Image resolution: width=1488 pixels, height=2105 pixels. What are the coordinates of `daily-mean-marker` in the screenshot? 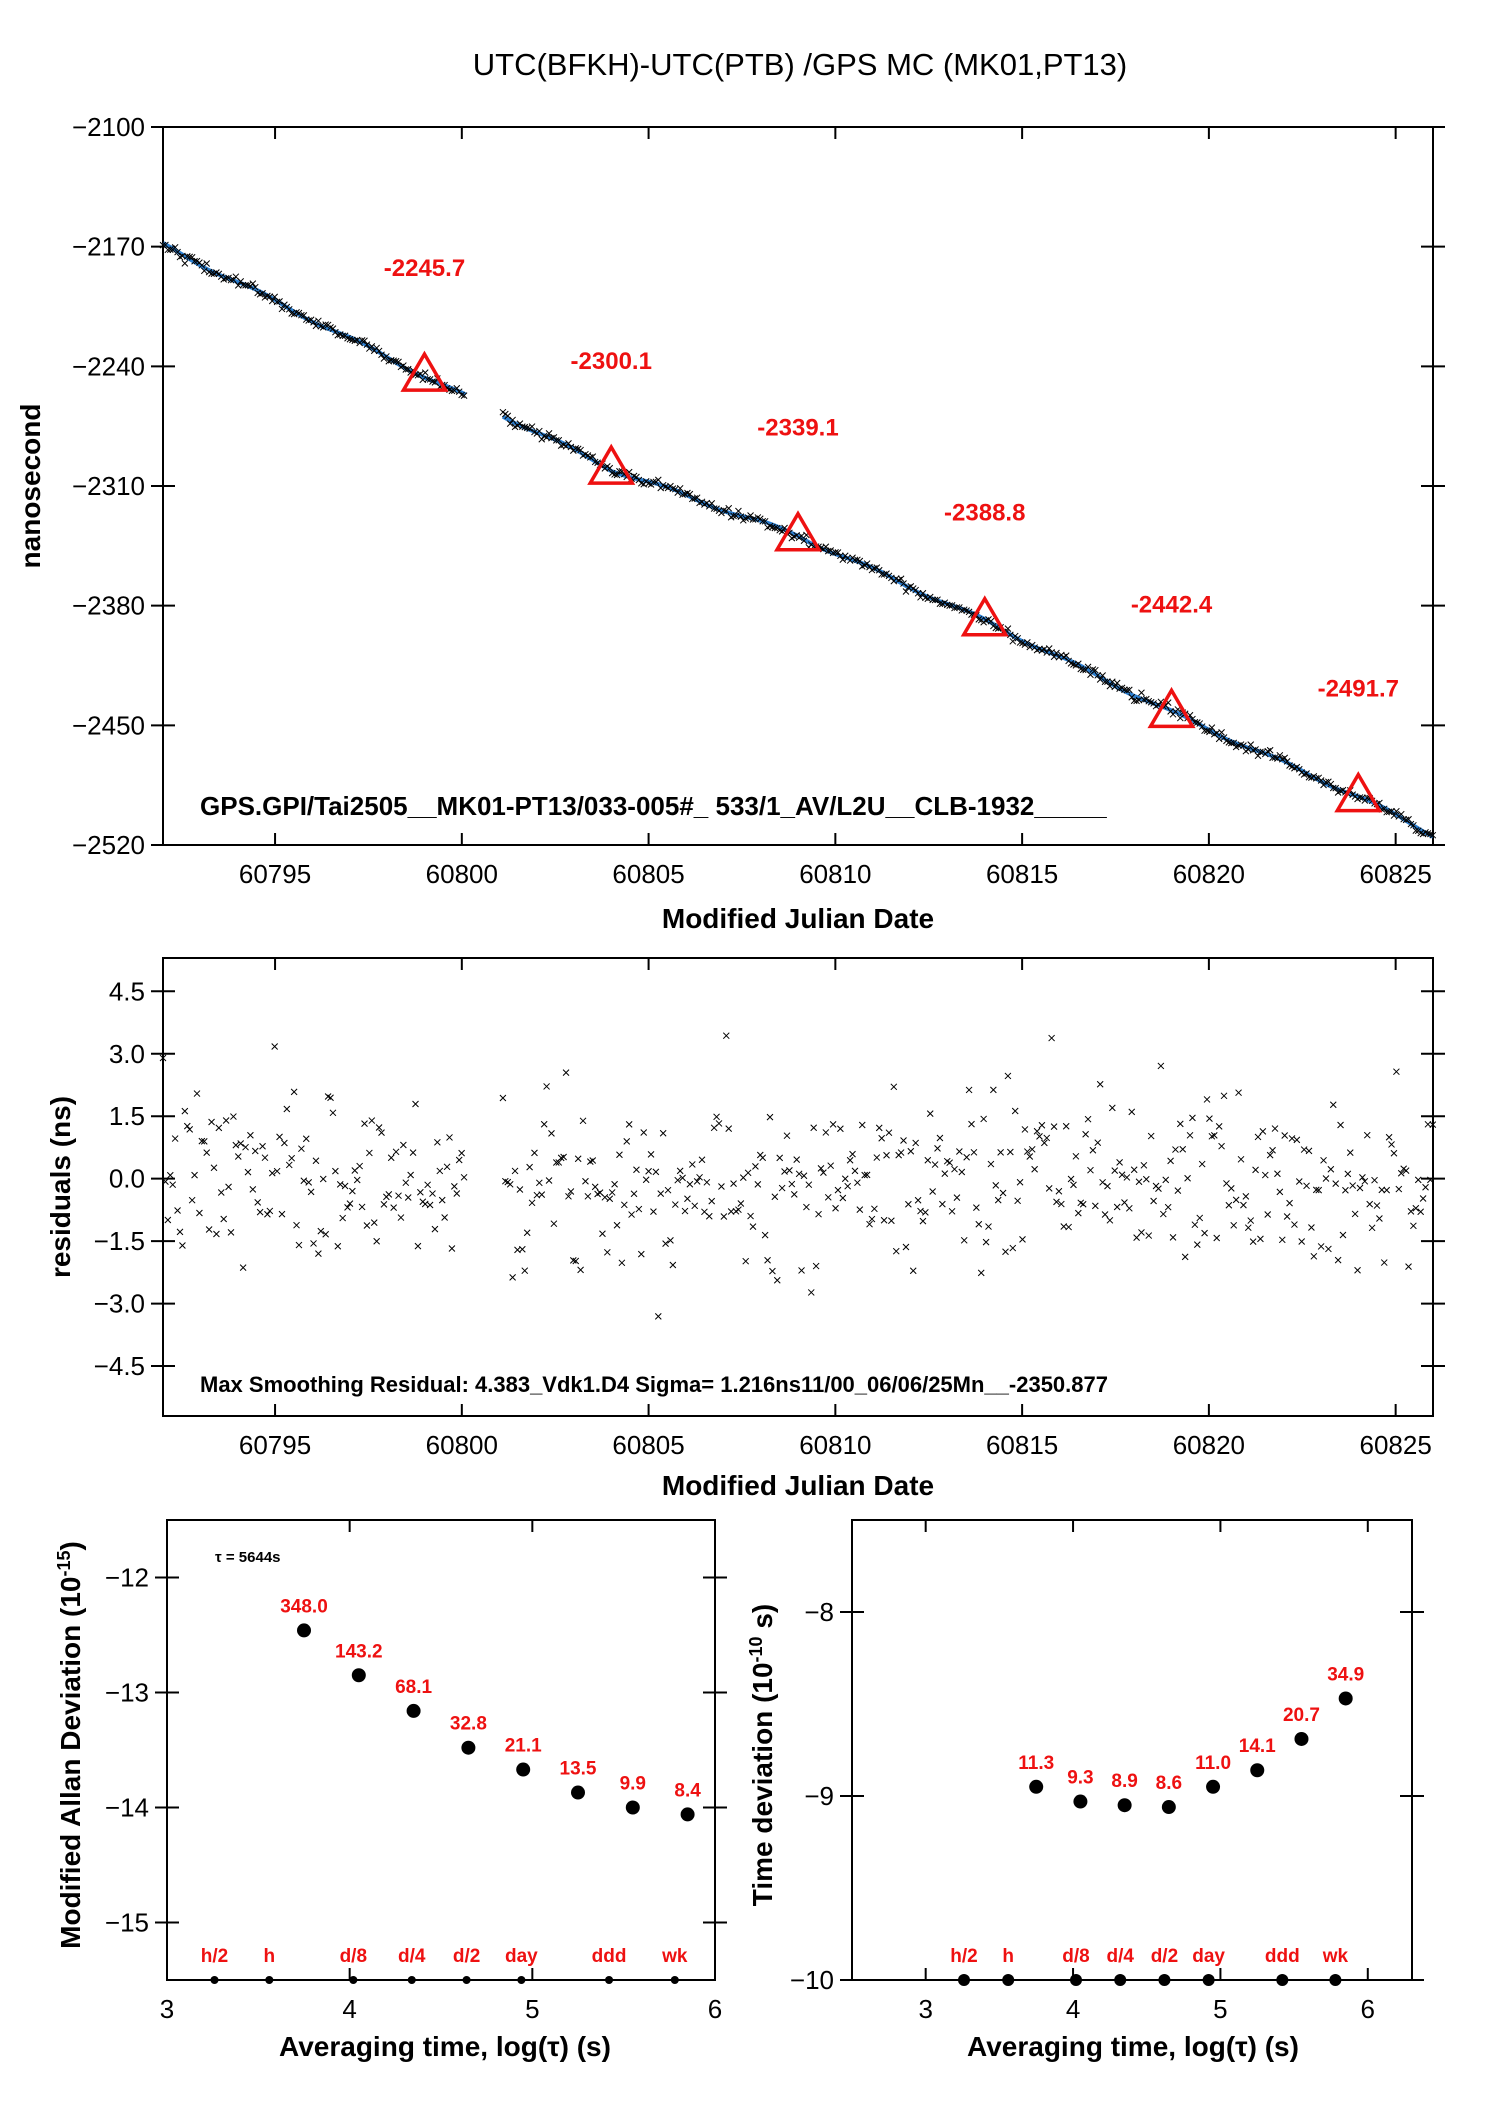 It's located at (984, 616).